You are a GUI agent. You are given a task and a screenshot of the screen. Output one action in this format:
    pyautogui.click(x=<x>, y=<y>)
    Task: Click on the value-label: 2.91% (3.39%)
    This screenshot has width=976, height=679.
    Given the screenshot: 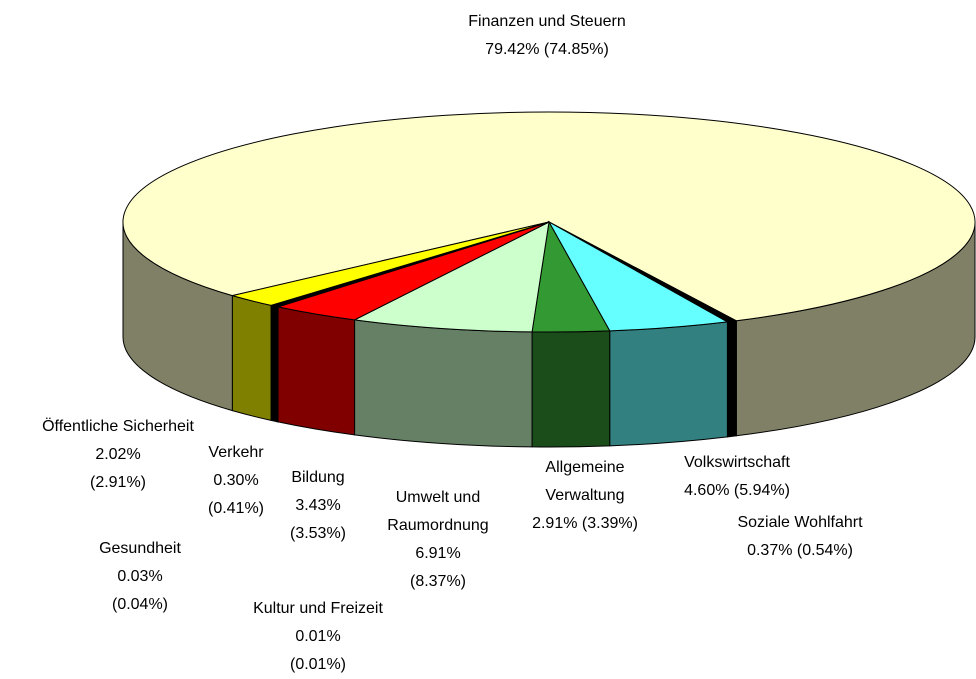 What is the action you would take?
    pyautogui.click(x=585, y=524)
    